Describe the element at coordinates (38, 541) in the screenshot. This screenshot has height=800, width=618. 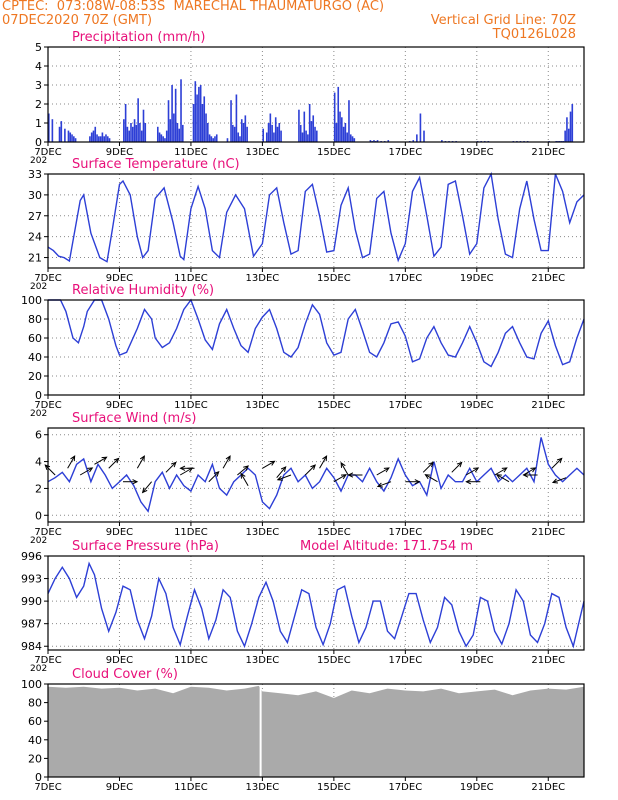
I see `x-year-label: 202` at that location.